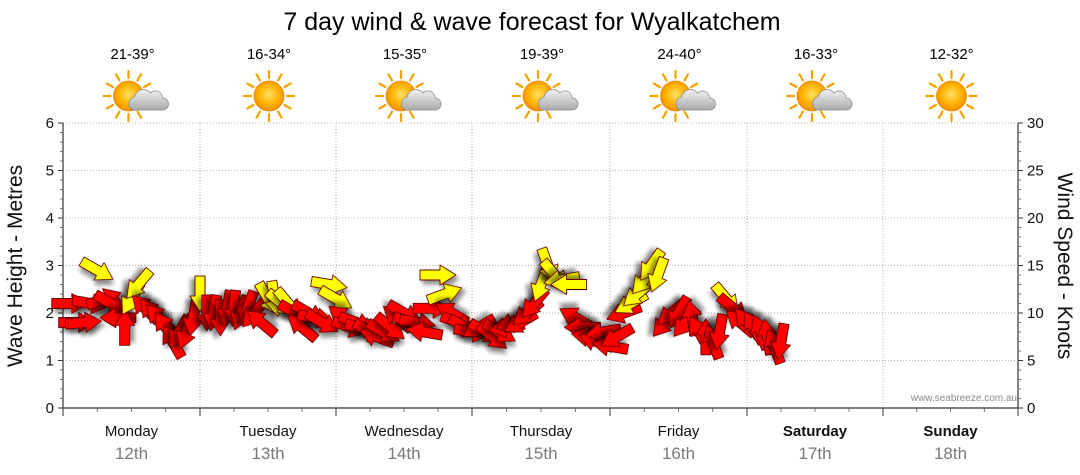 Image resolution: width=1080 pixels, height=475 pixels. I want to click on credit-text: www.seabreeze.com.au, so click(963, 398).